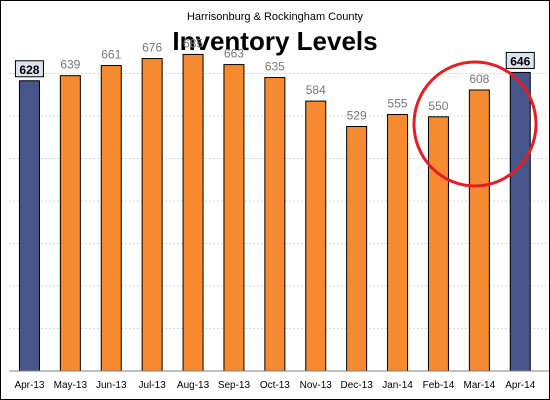  I want to click on x-tick-Jun-13: Jun-13, so click(111, 385).